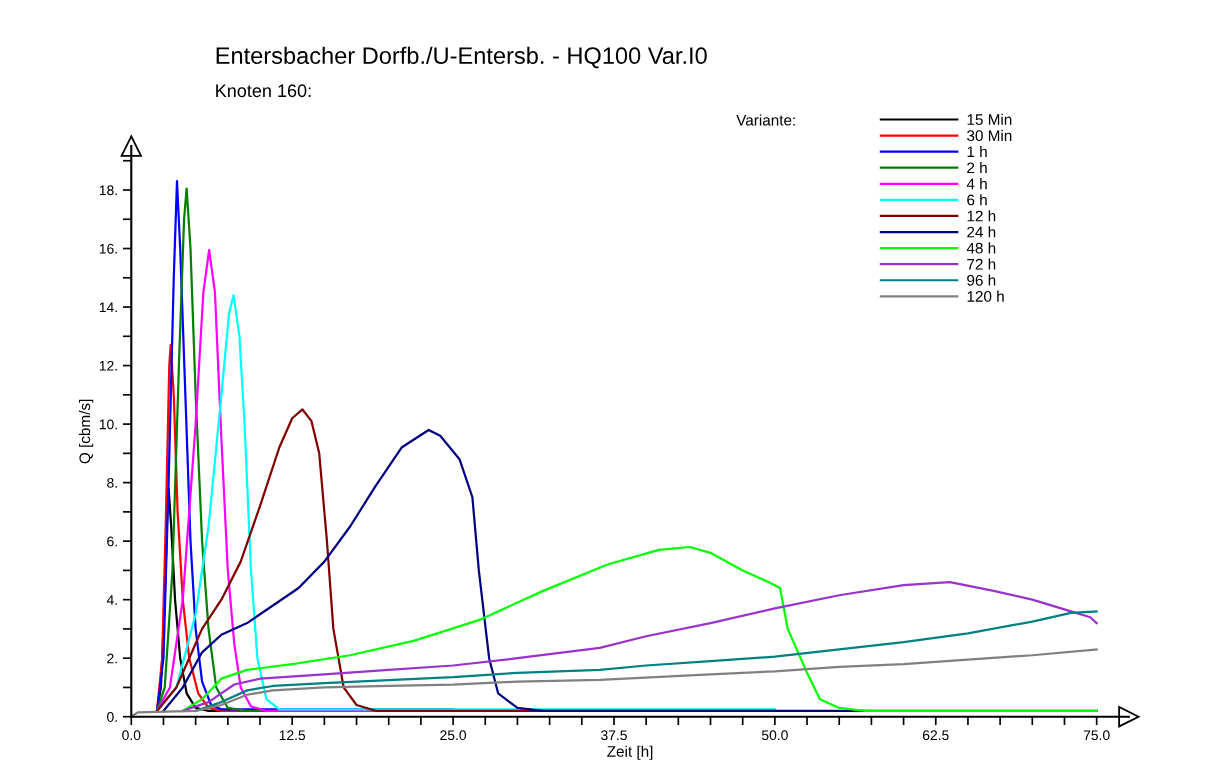 Image resolution: width=1227 pixels, height=769 pixels. Describe the element at coordinates (613, 735) in the screenshot. I see `x-tick-label: 37.5` at that location.